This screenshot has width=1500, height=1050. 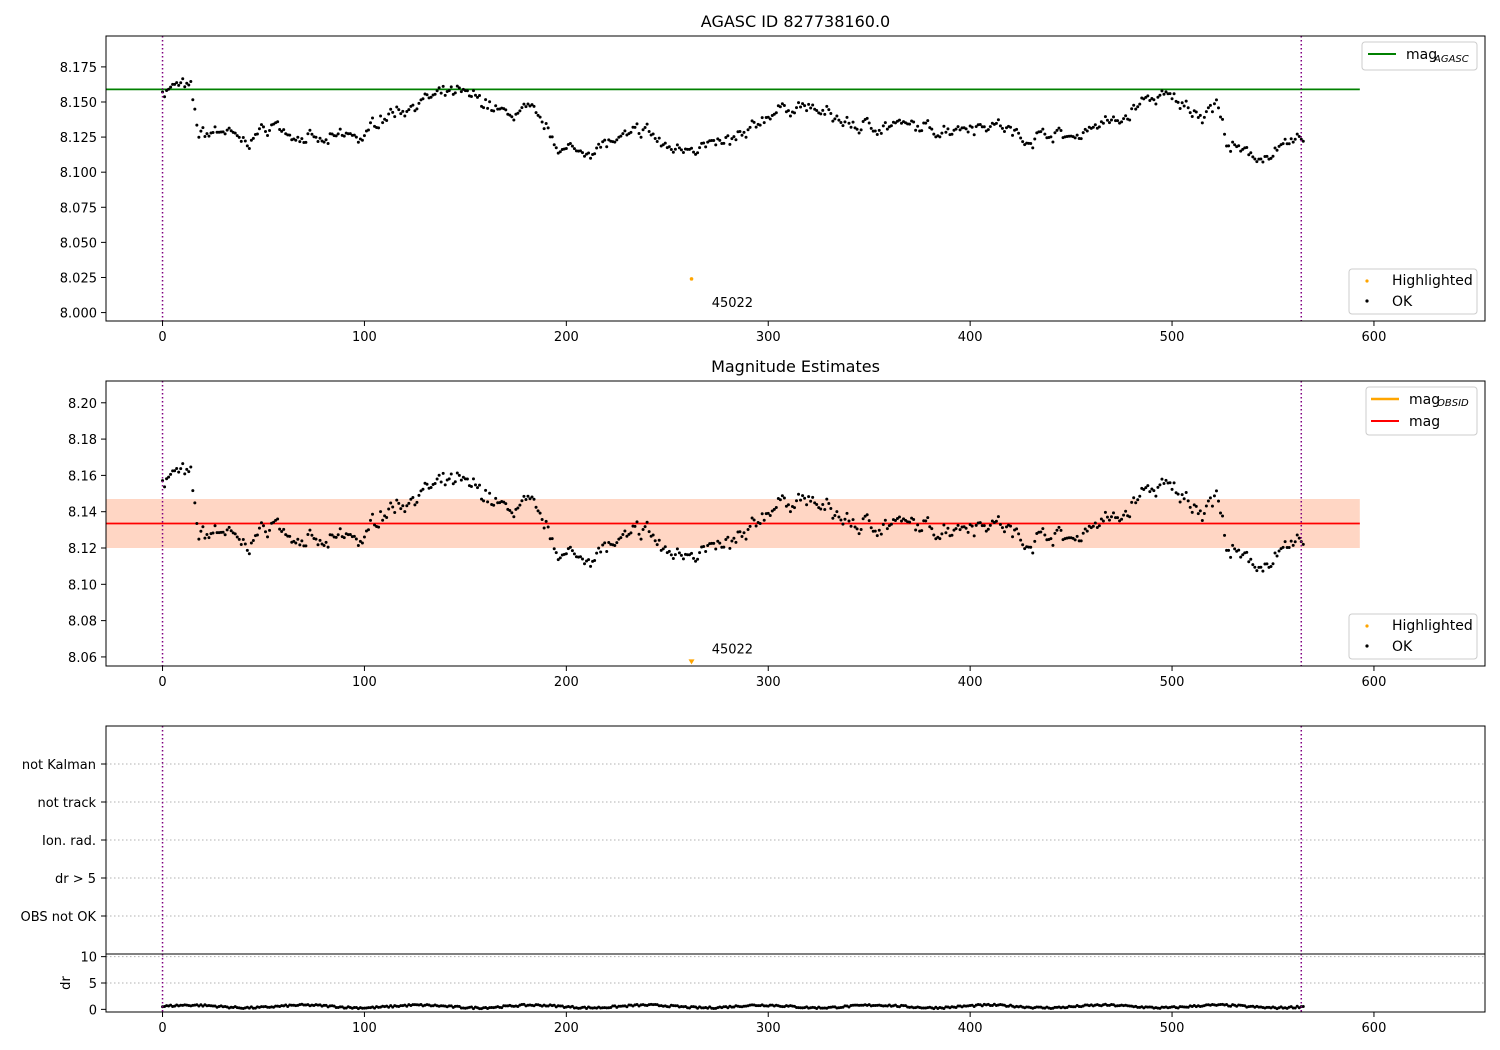 I want to click on y-tick-label: 8.125, so click(x=78, y=138).